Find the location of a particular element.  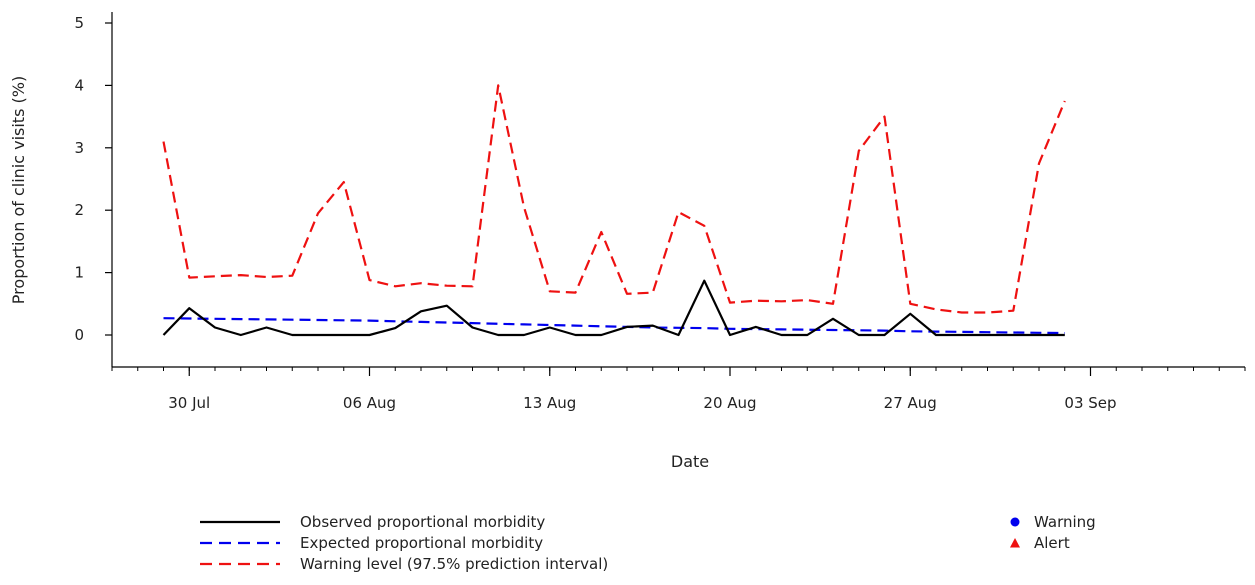

y-tick-label: 5 is located at coordinates (79, 23).